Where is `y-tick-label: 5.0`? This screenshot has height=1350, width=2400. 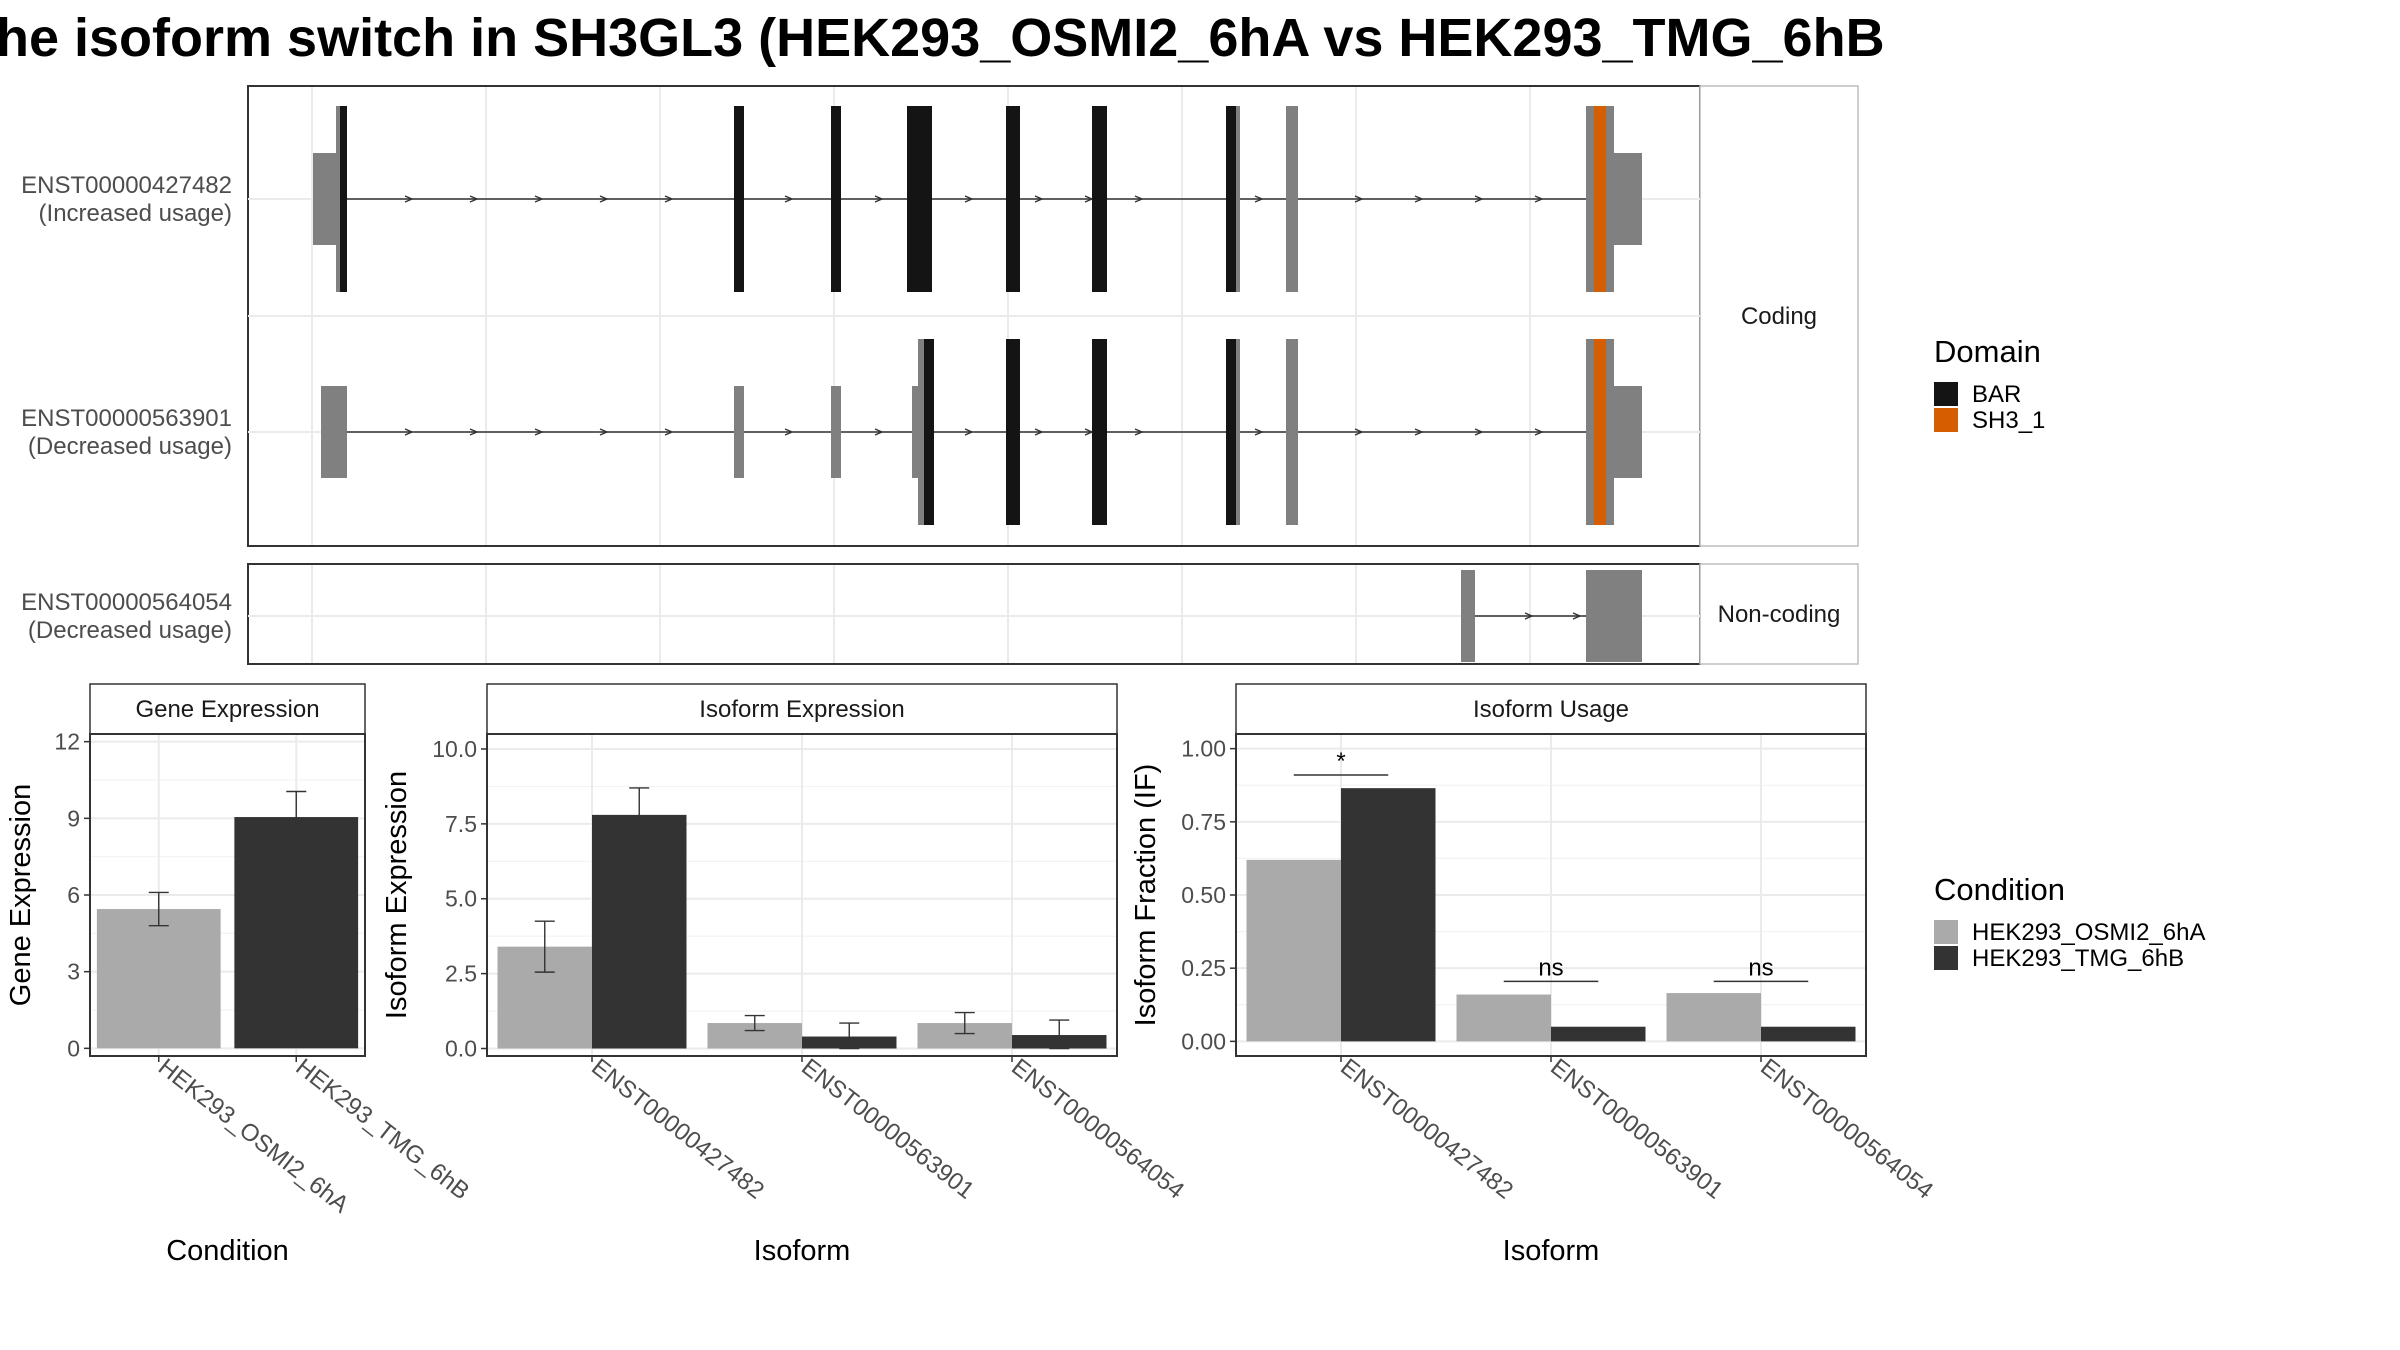
y-tick-label: 5.0 is located at coordinates (461, 899).